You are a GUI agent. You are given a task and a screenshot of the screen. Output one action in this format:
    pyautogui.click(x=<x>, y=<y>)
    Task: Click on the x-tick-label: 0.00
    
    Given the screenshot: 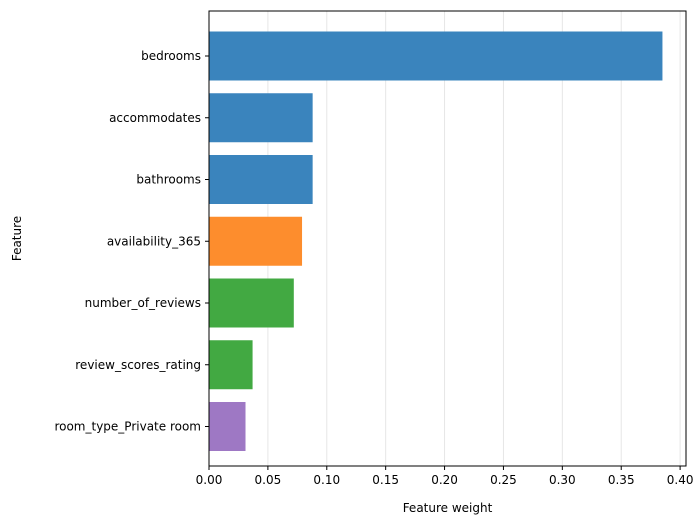 What is the action you would take?
    pyautogui.click(x=209, y=480)
    